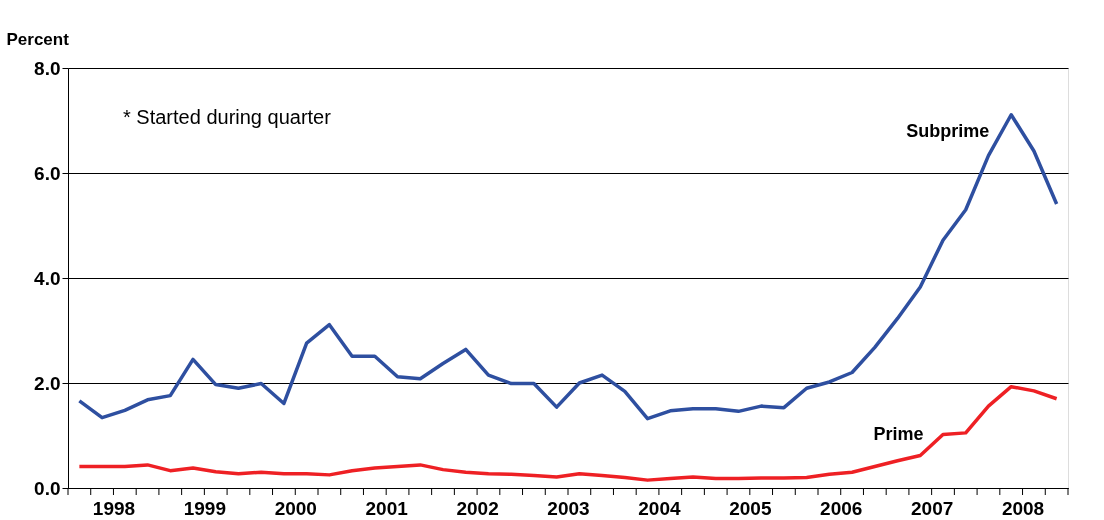 This screenshot has width=1104, height=520. What do you see at coordinates (38, 39) in the screenshot?
I see `y-axis-title: Percent` at bounding box center [38, 39].